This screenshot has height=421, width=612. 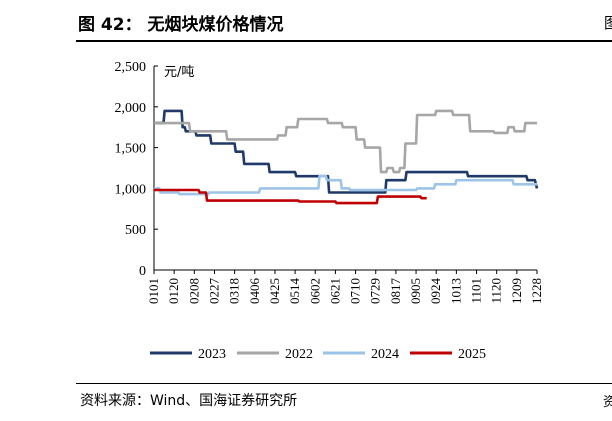 I want to click on y-tick-label: 500, so click(x=135, y=230).